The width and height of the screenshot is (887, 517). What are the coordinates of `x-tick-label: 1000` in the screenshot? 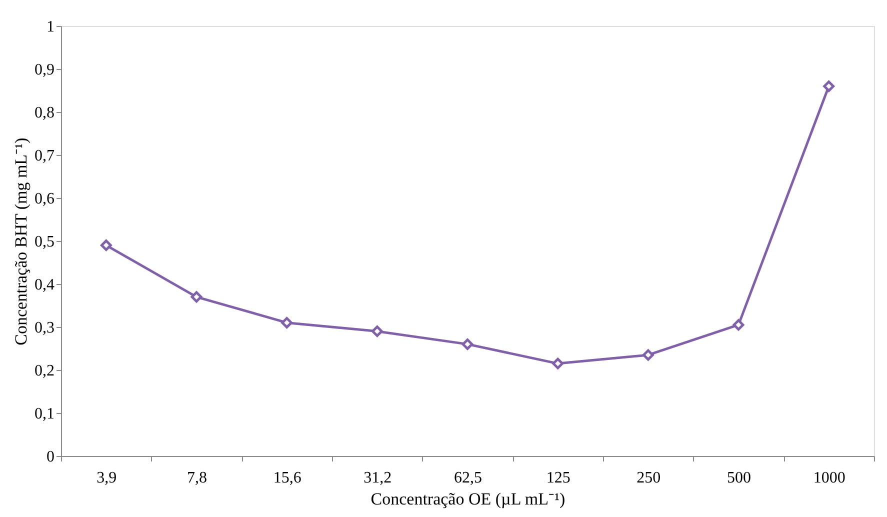 It's located at (829, 478).